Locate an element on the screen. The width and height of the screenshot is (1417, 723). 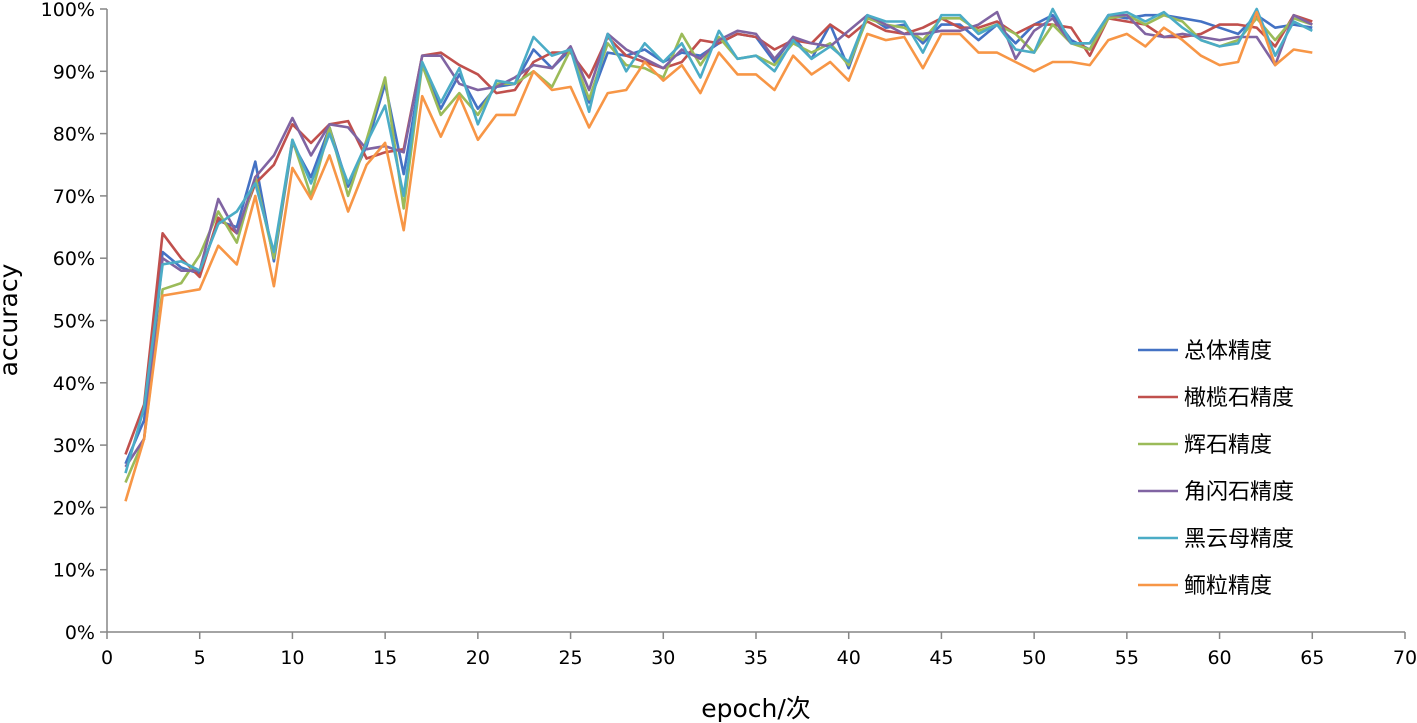
x-tick-label: 25 is located at coordinates (570, 658).